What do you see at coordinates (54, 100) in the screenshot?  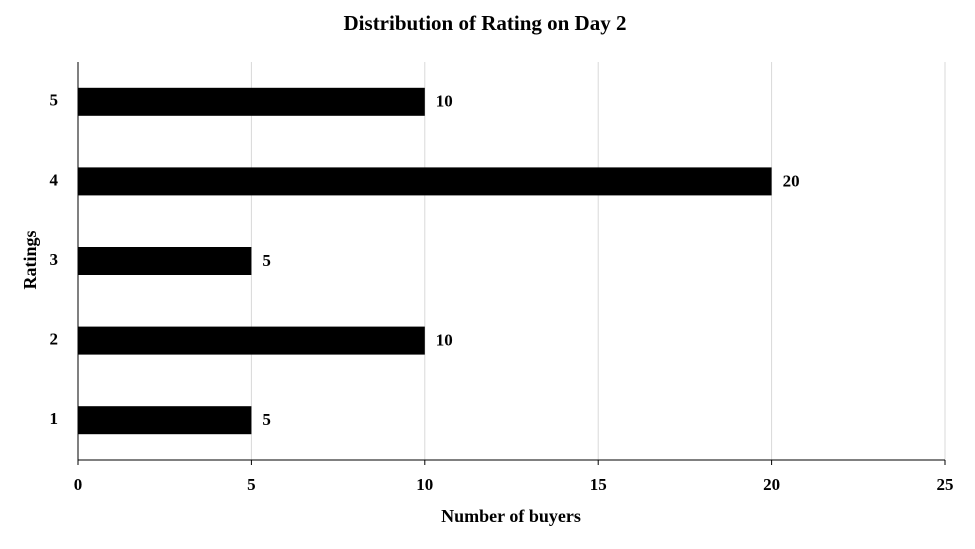 I see `y-tick-label: 5` at bounding box center [54, 100].